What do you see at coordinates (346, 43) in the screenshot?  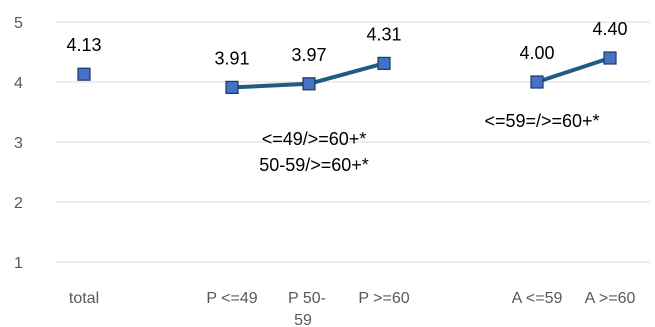 I see `data-labels: 4.13 3.91 3.97 4.31 4.00 4.40` at bounding box center [346, 43].